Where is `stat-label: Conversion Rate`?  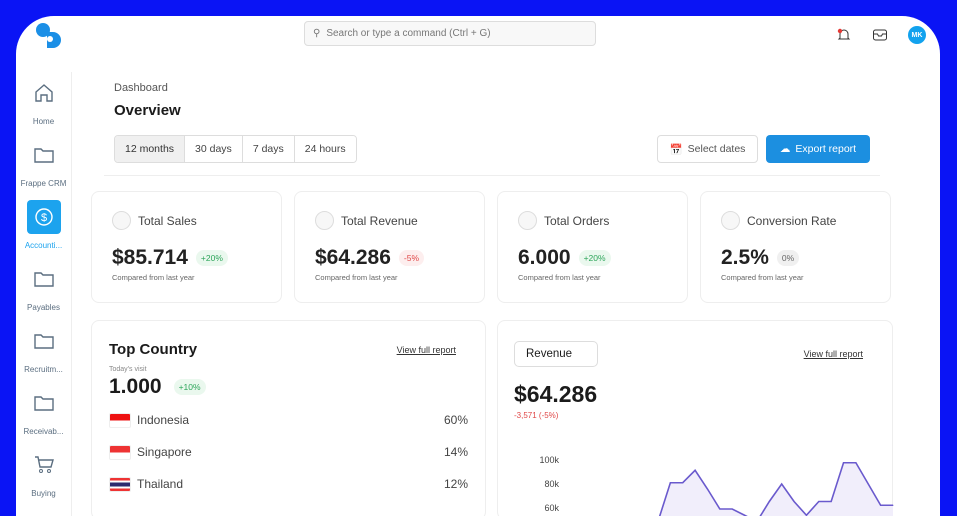 stat-label: Conversion Rate is located at coordinates (792, 220).